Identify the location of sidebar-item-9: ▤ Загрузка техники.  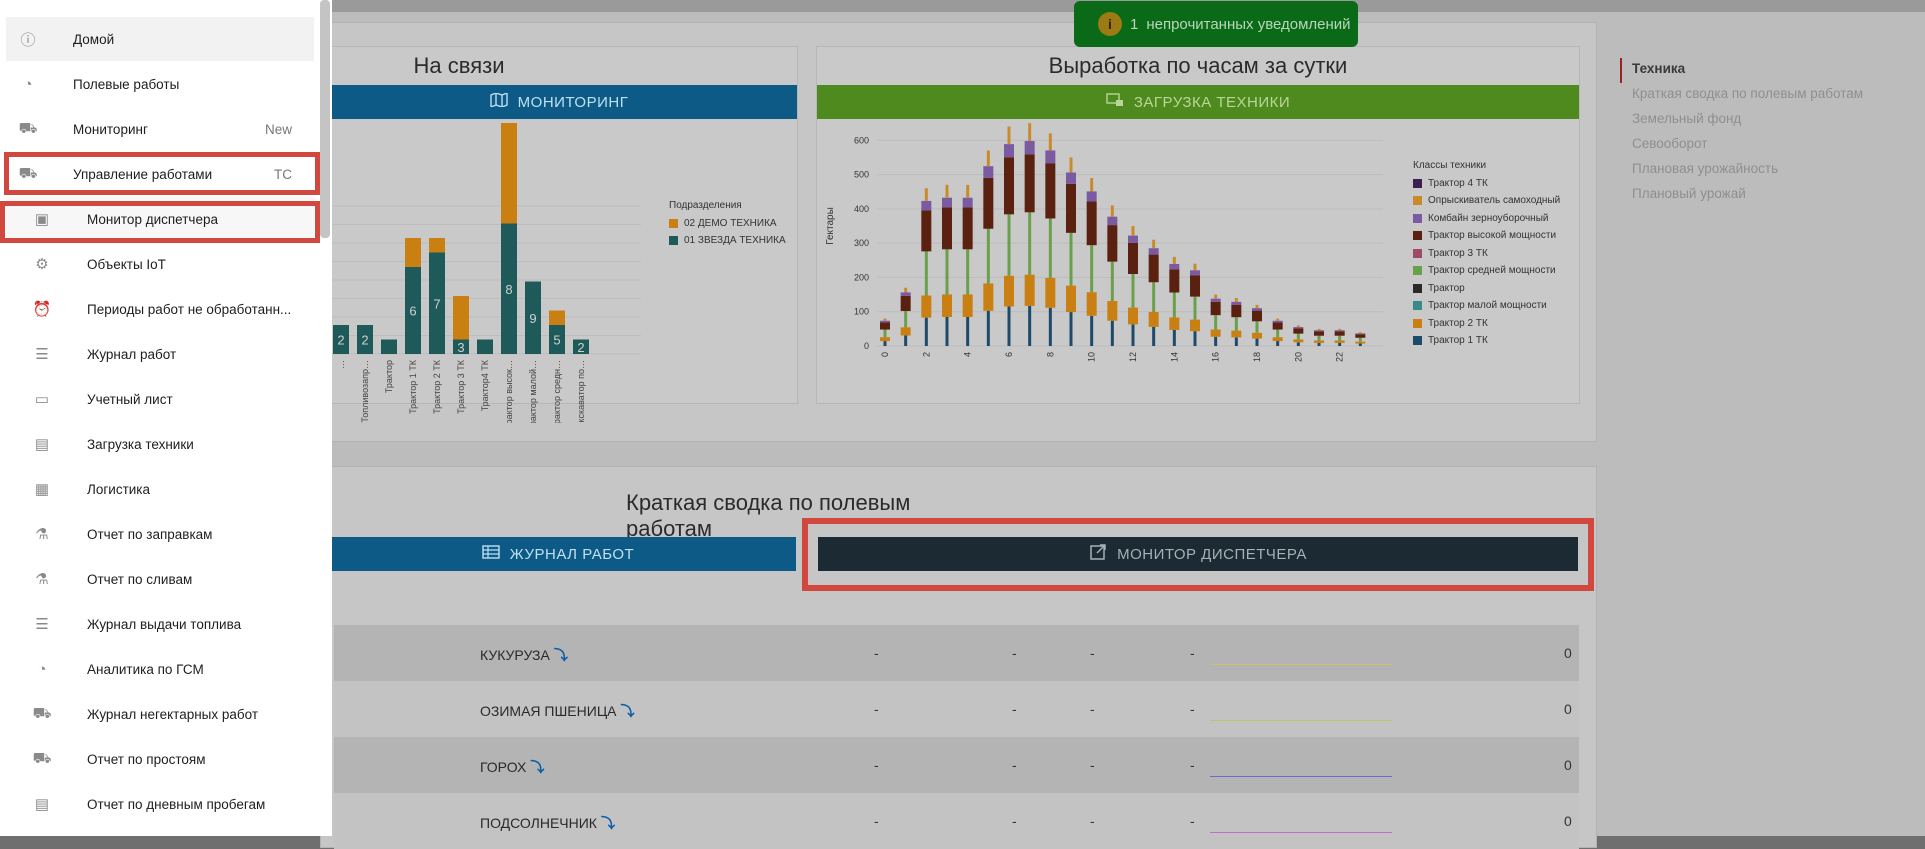
(160, 444).